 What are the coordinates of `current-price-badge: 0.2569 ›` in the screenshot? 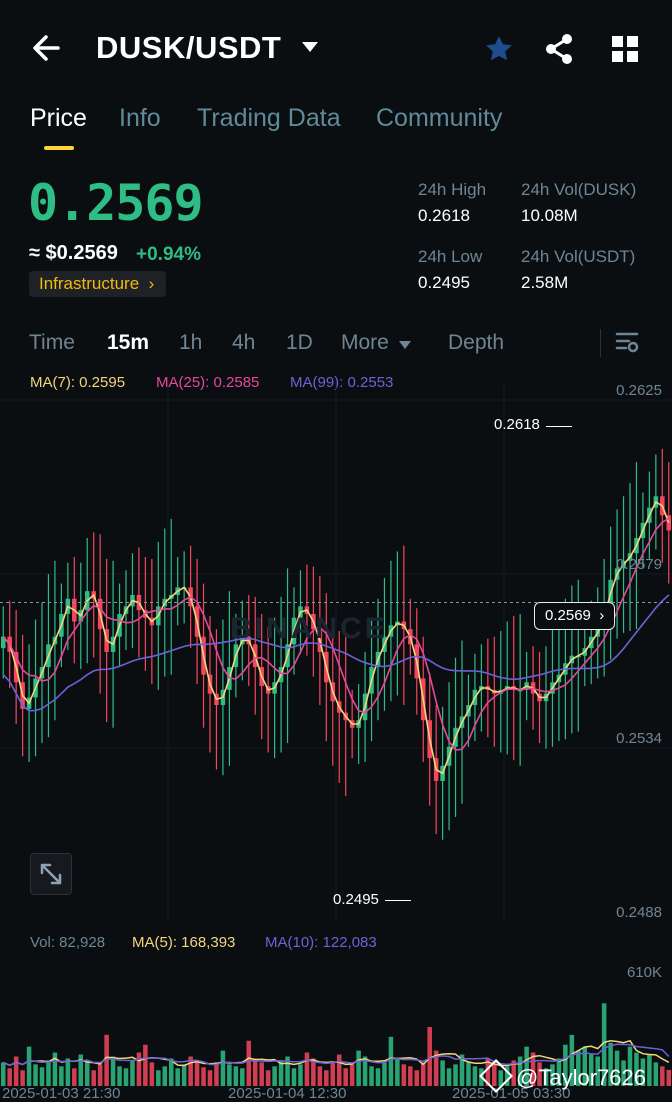 It's located at (575, 616).